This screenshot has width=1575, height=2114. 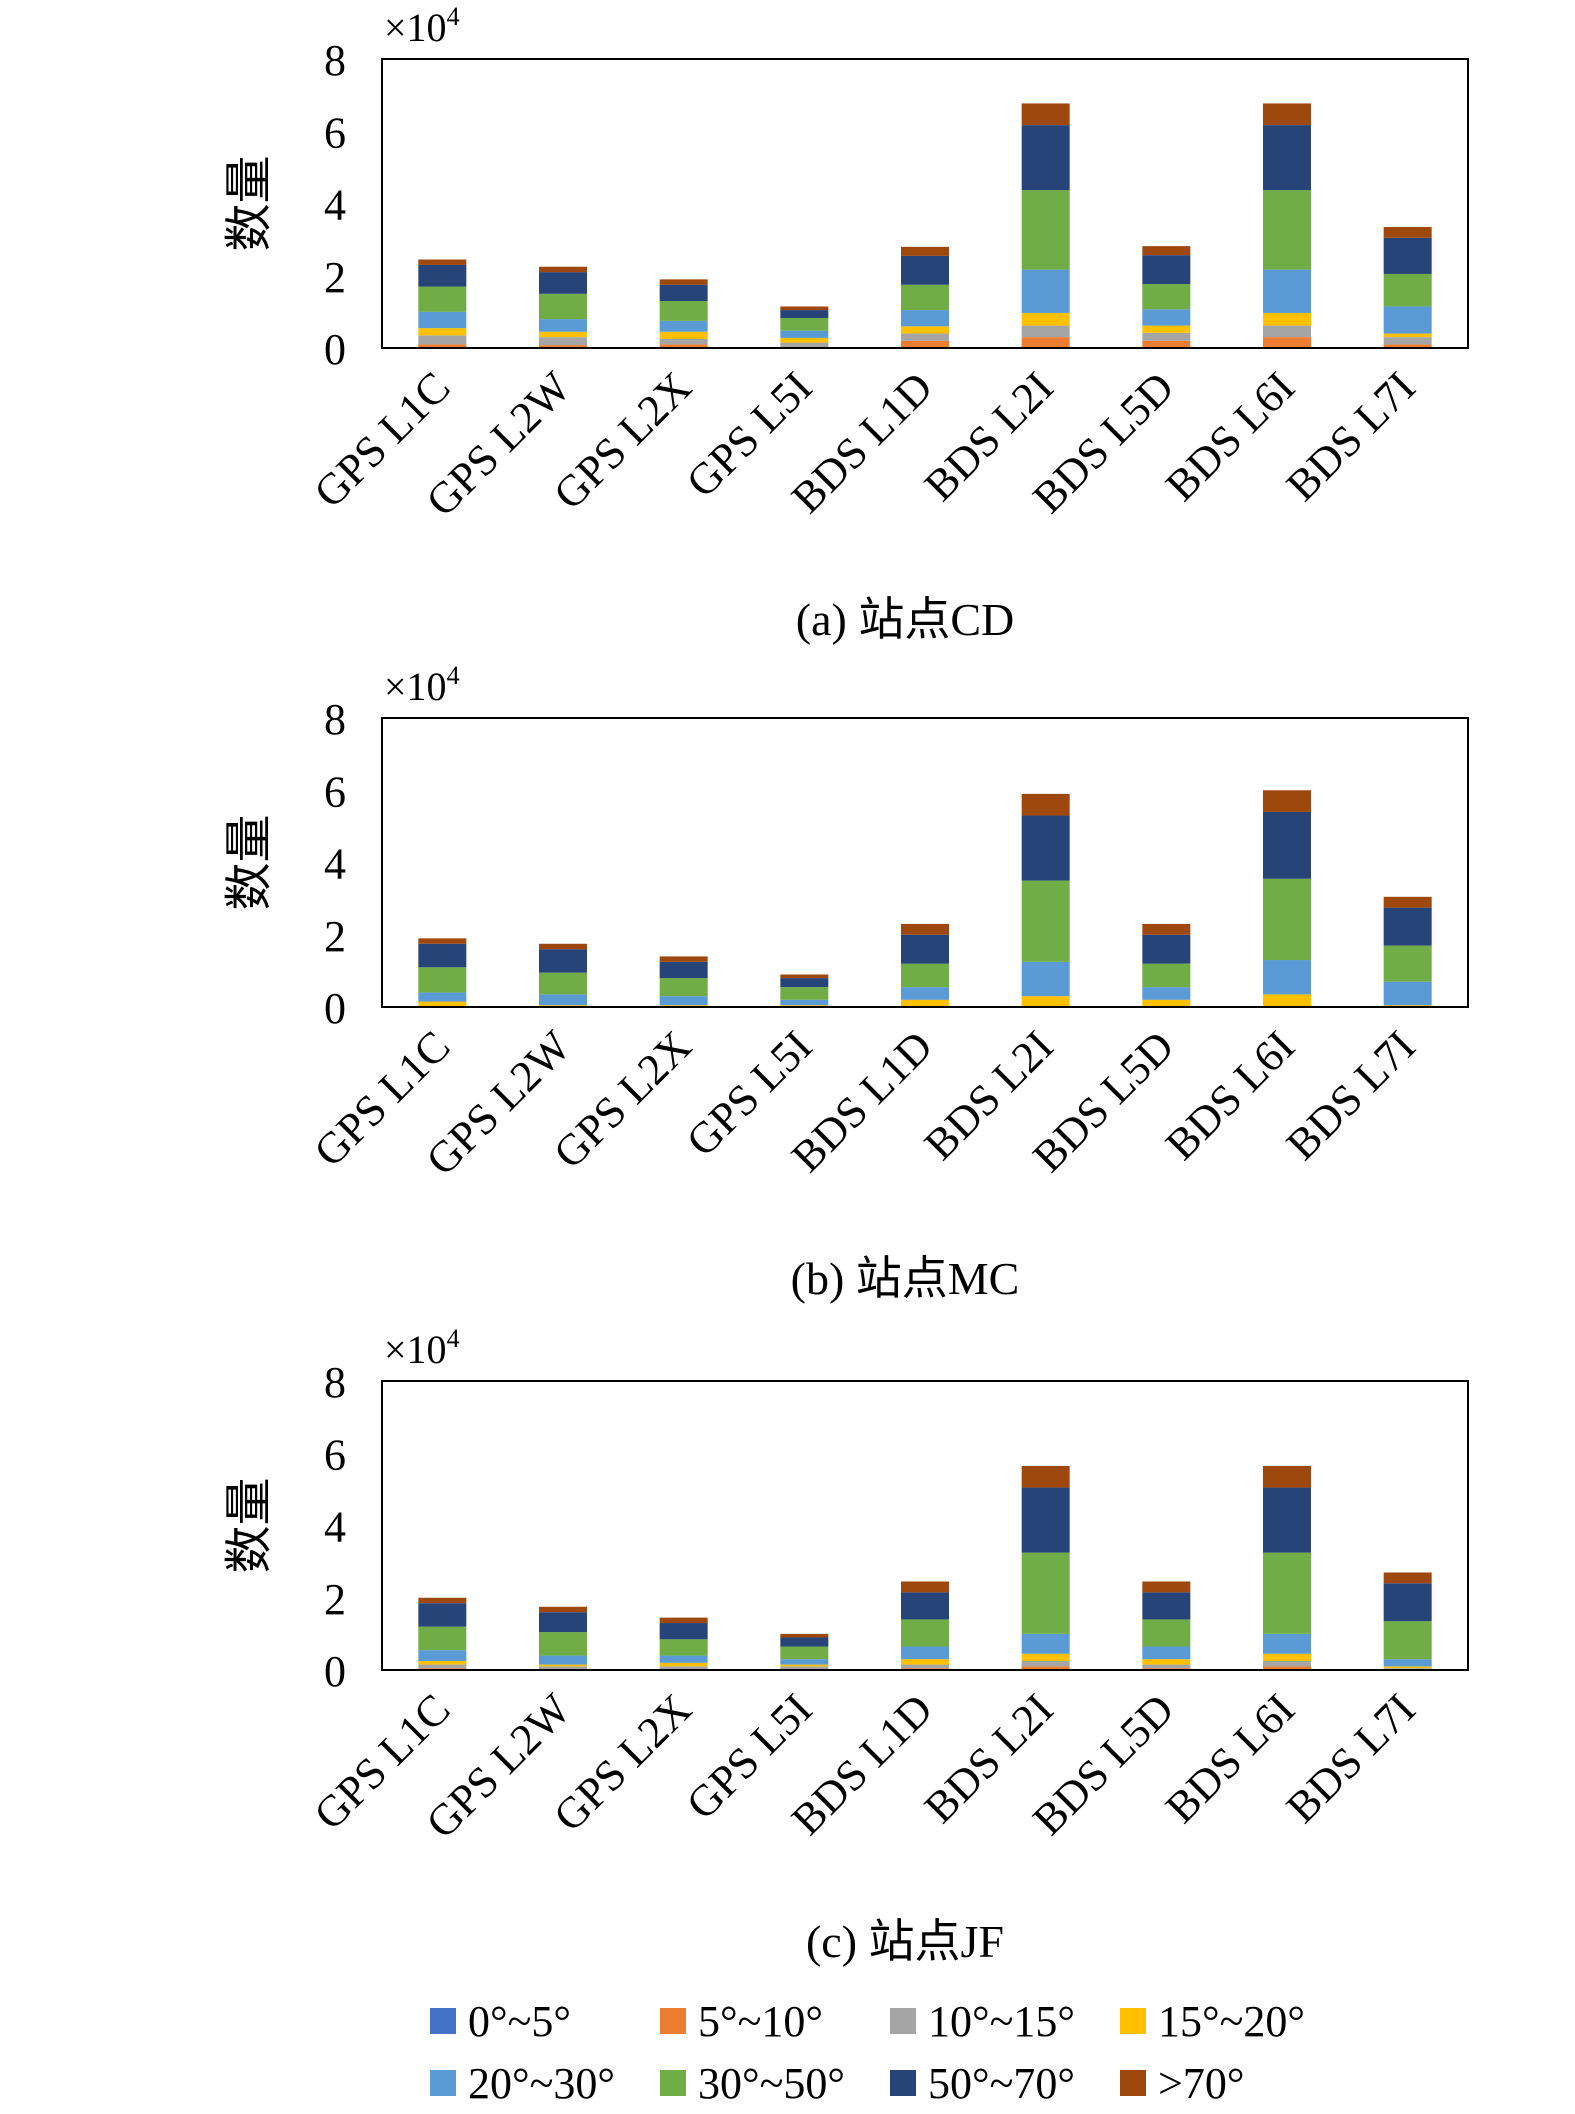 I want to click on legend-label: 10°~15°, so click(x=1001, y=2021).